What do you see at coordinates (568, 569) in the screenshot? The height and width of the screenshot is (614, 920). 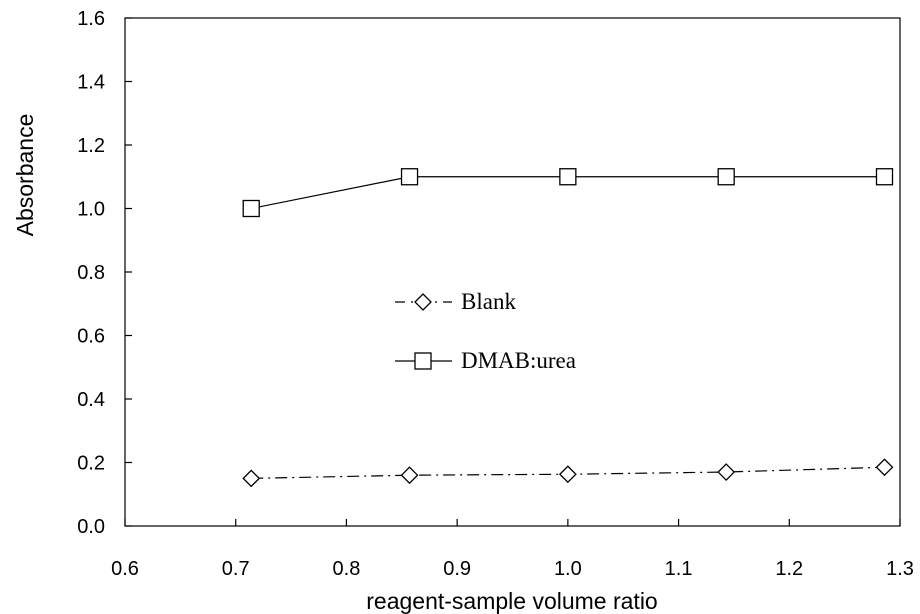 I see `x-tick-label: 1.0` at bounding box center [568, 569].